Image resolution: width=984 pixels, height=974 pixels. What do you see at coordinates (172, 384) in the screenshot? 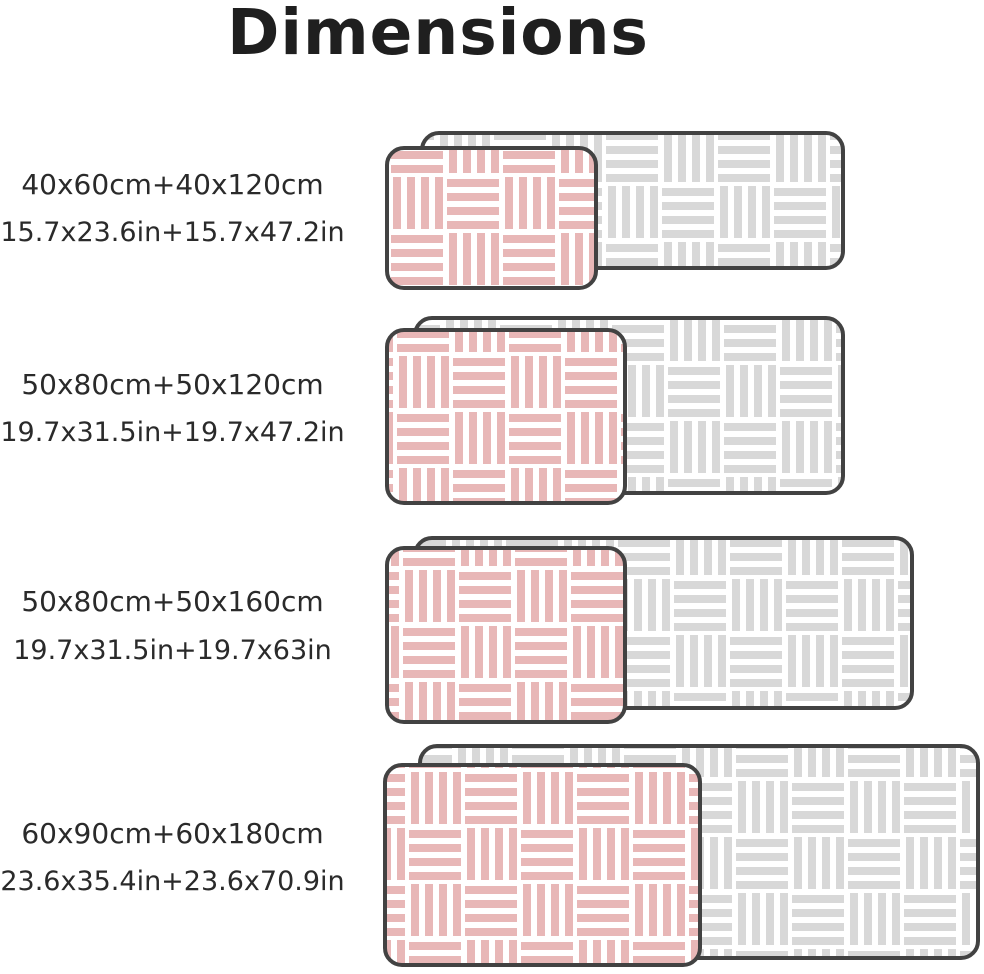
I see `size-label-cm-row-2: 50x80cm+50x120cm` at bounding box center [172, 384].